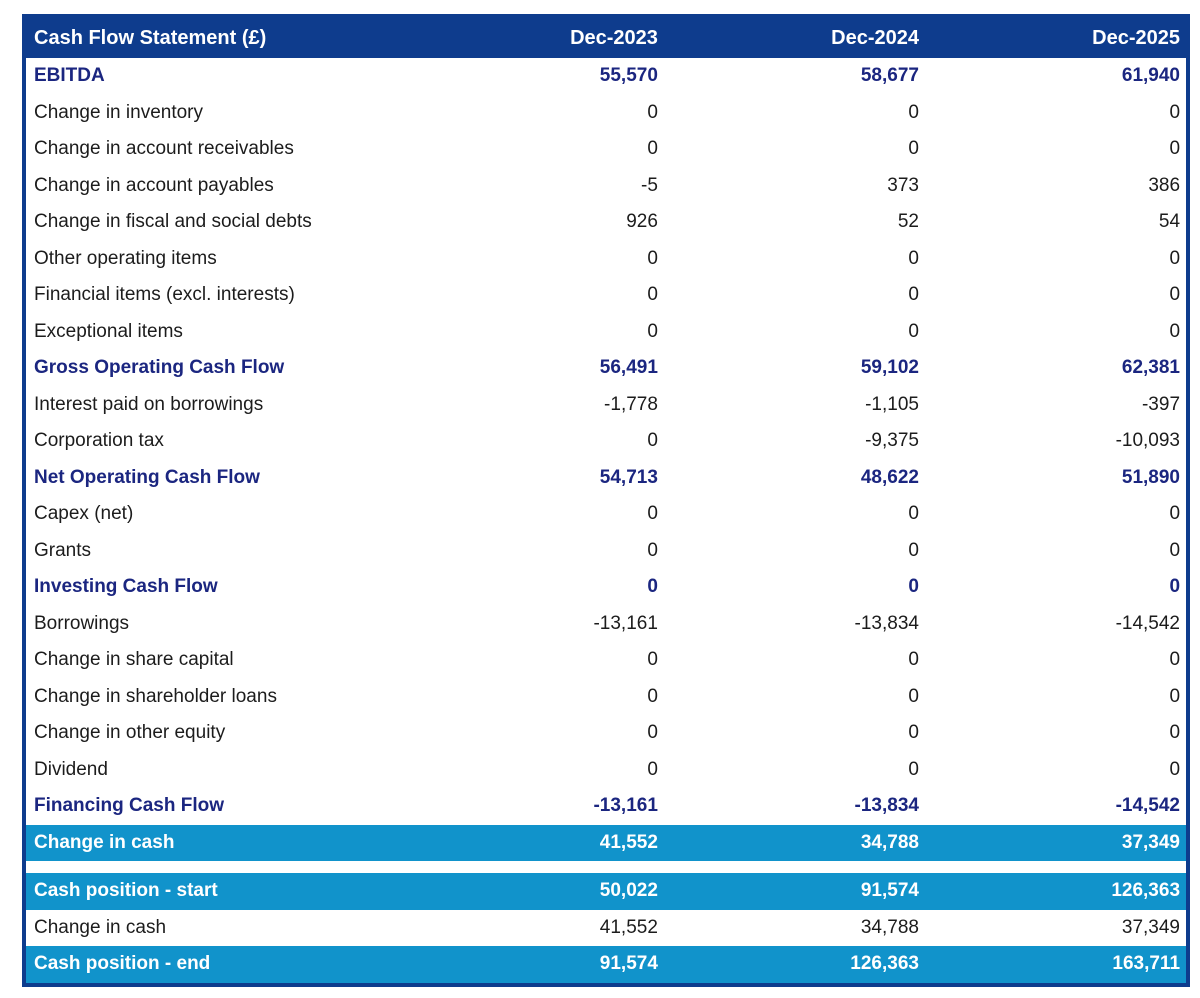 The height and width of the screenshot is (998, 1200). I want to click on row-label: Dividend, so click(71, 769).